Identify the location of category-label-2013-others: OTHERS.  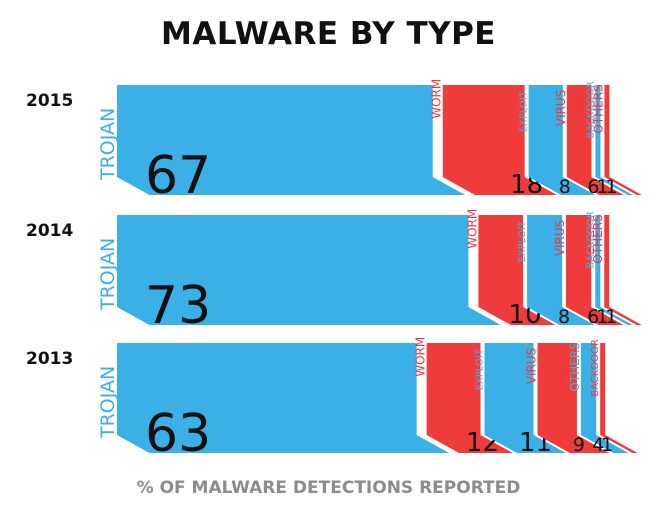
(575, 366).